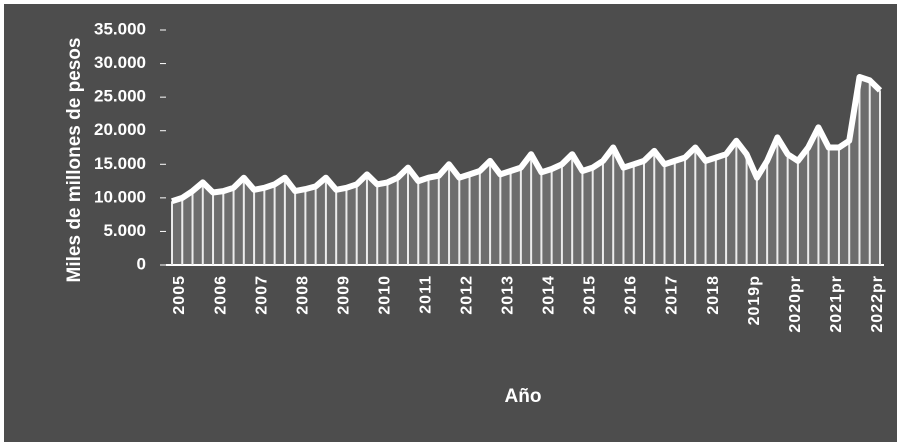  I want to click on y-tick-label: 30.000, so click(120, 62).